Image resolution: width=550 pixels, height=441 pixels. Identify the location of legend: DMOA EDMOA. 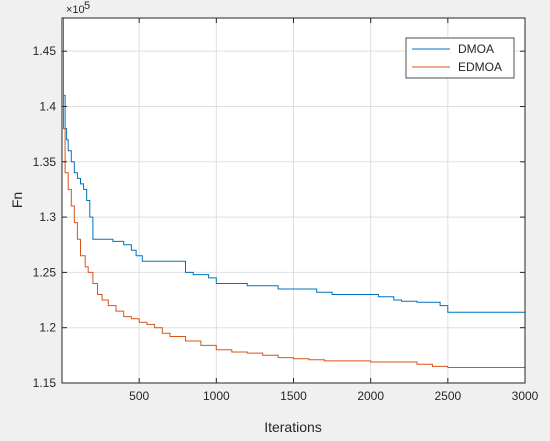
(460, 58).